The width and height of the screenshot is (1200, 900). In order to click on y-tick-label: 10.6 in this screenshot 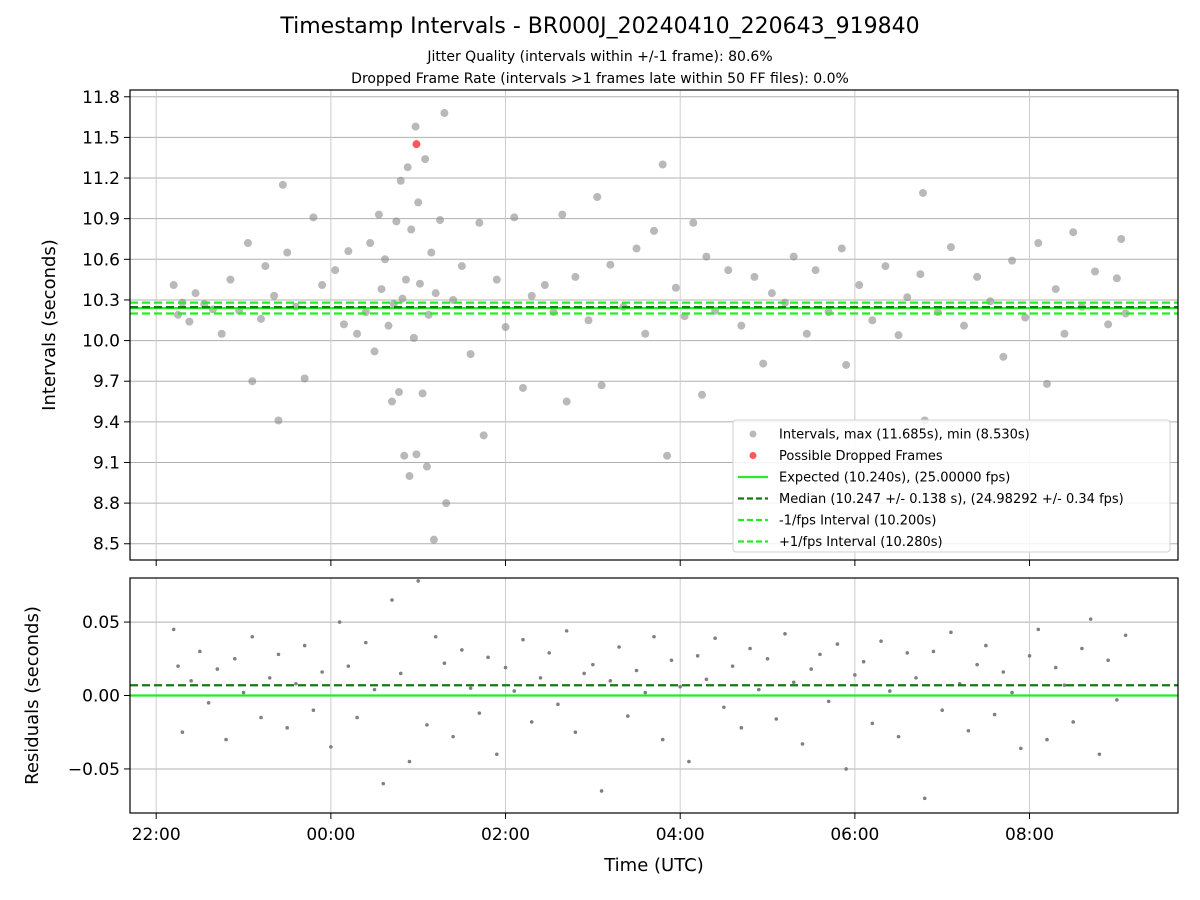, I will do `click(101, 260)`.